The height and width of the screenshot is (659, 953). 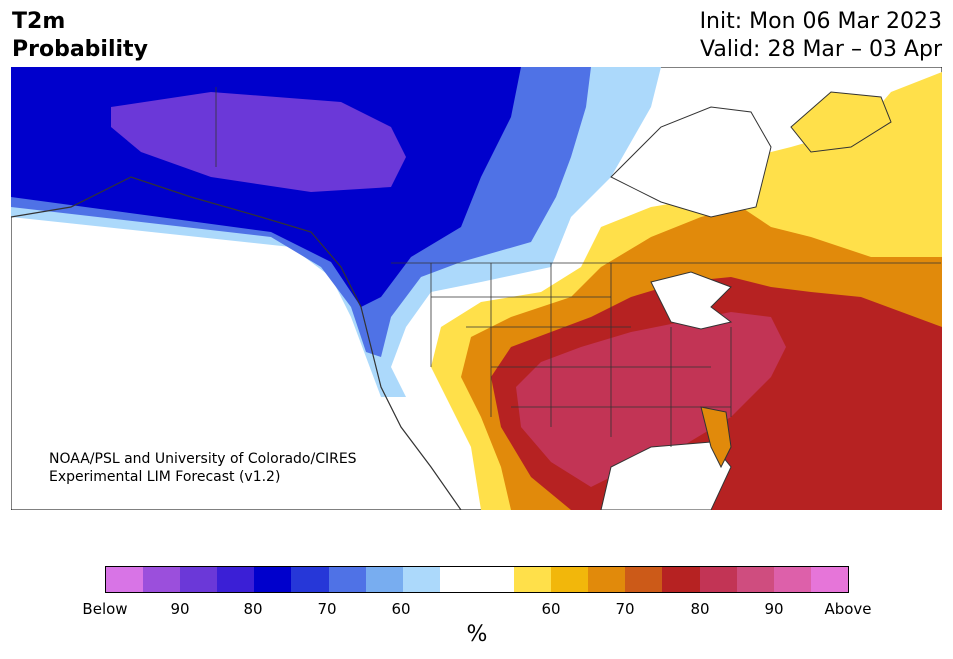 What do you see at coordinates (848, 609) in the screenshot?
I see `colorbar-tick-label: Above` at bounding box center [848, 609].